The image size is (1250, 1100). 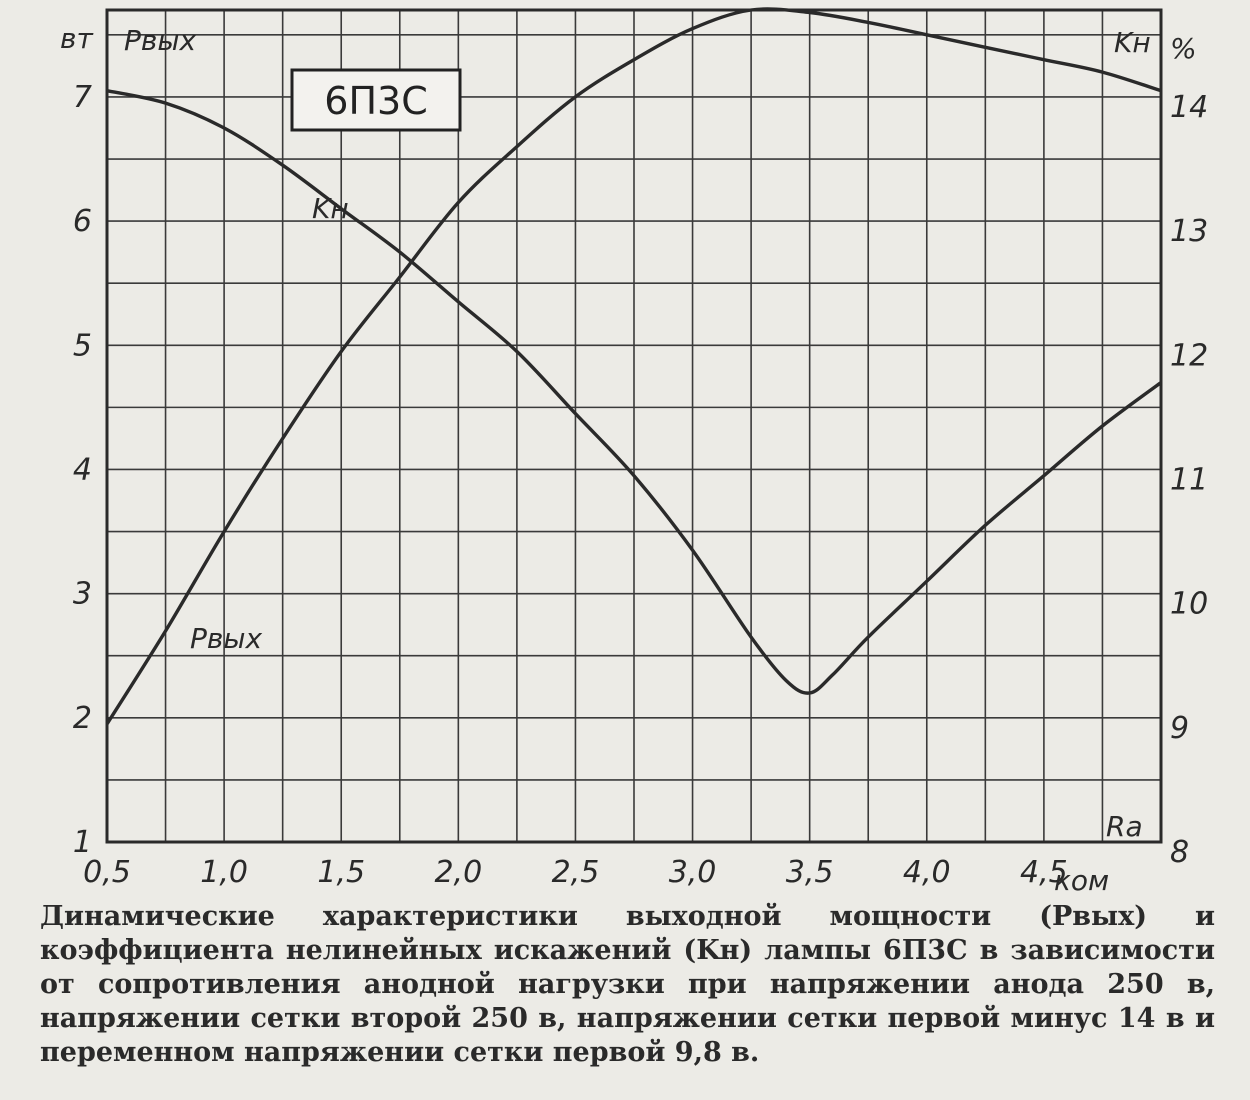 What do you see at coordinates (693, 872) in the screenshot?
I see `x-tick-label: 3,0` at bounding box center [693, 872].